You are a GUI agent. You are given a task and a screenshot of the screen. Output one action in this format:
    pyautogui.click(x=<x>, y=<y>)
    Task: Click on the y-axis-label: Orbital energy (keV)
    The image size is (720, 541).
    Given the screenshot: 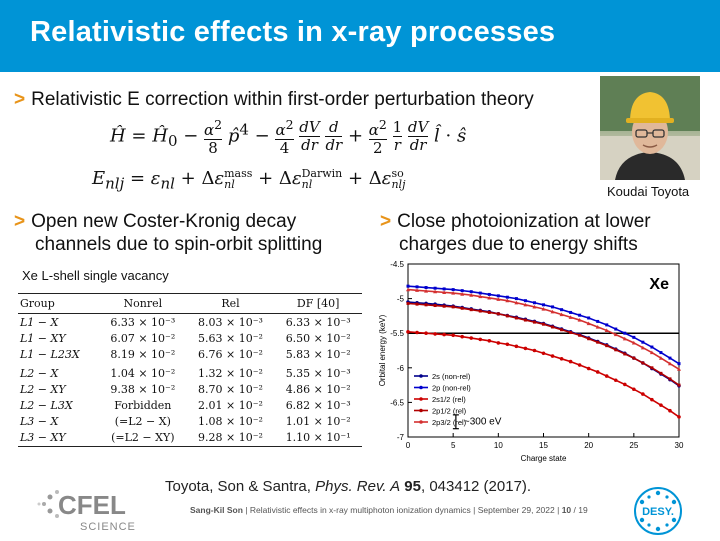 What is the action you would take?
    pyautogui.click(x=382, y=350)
    